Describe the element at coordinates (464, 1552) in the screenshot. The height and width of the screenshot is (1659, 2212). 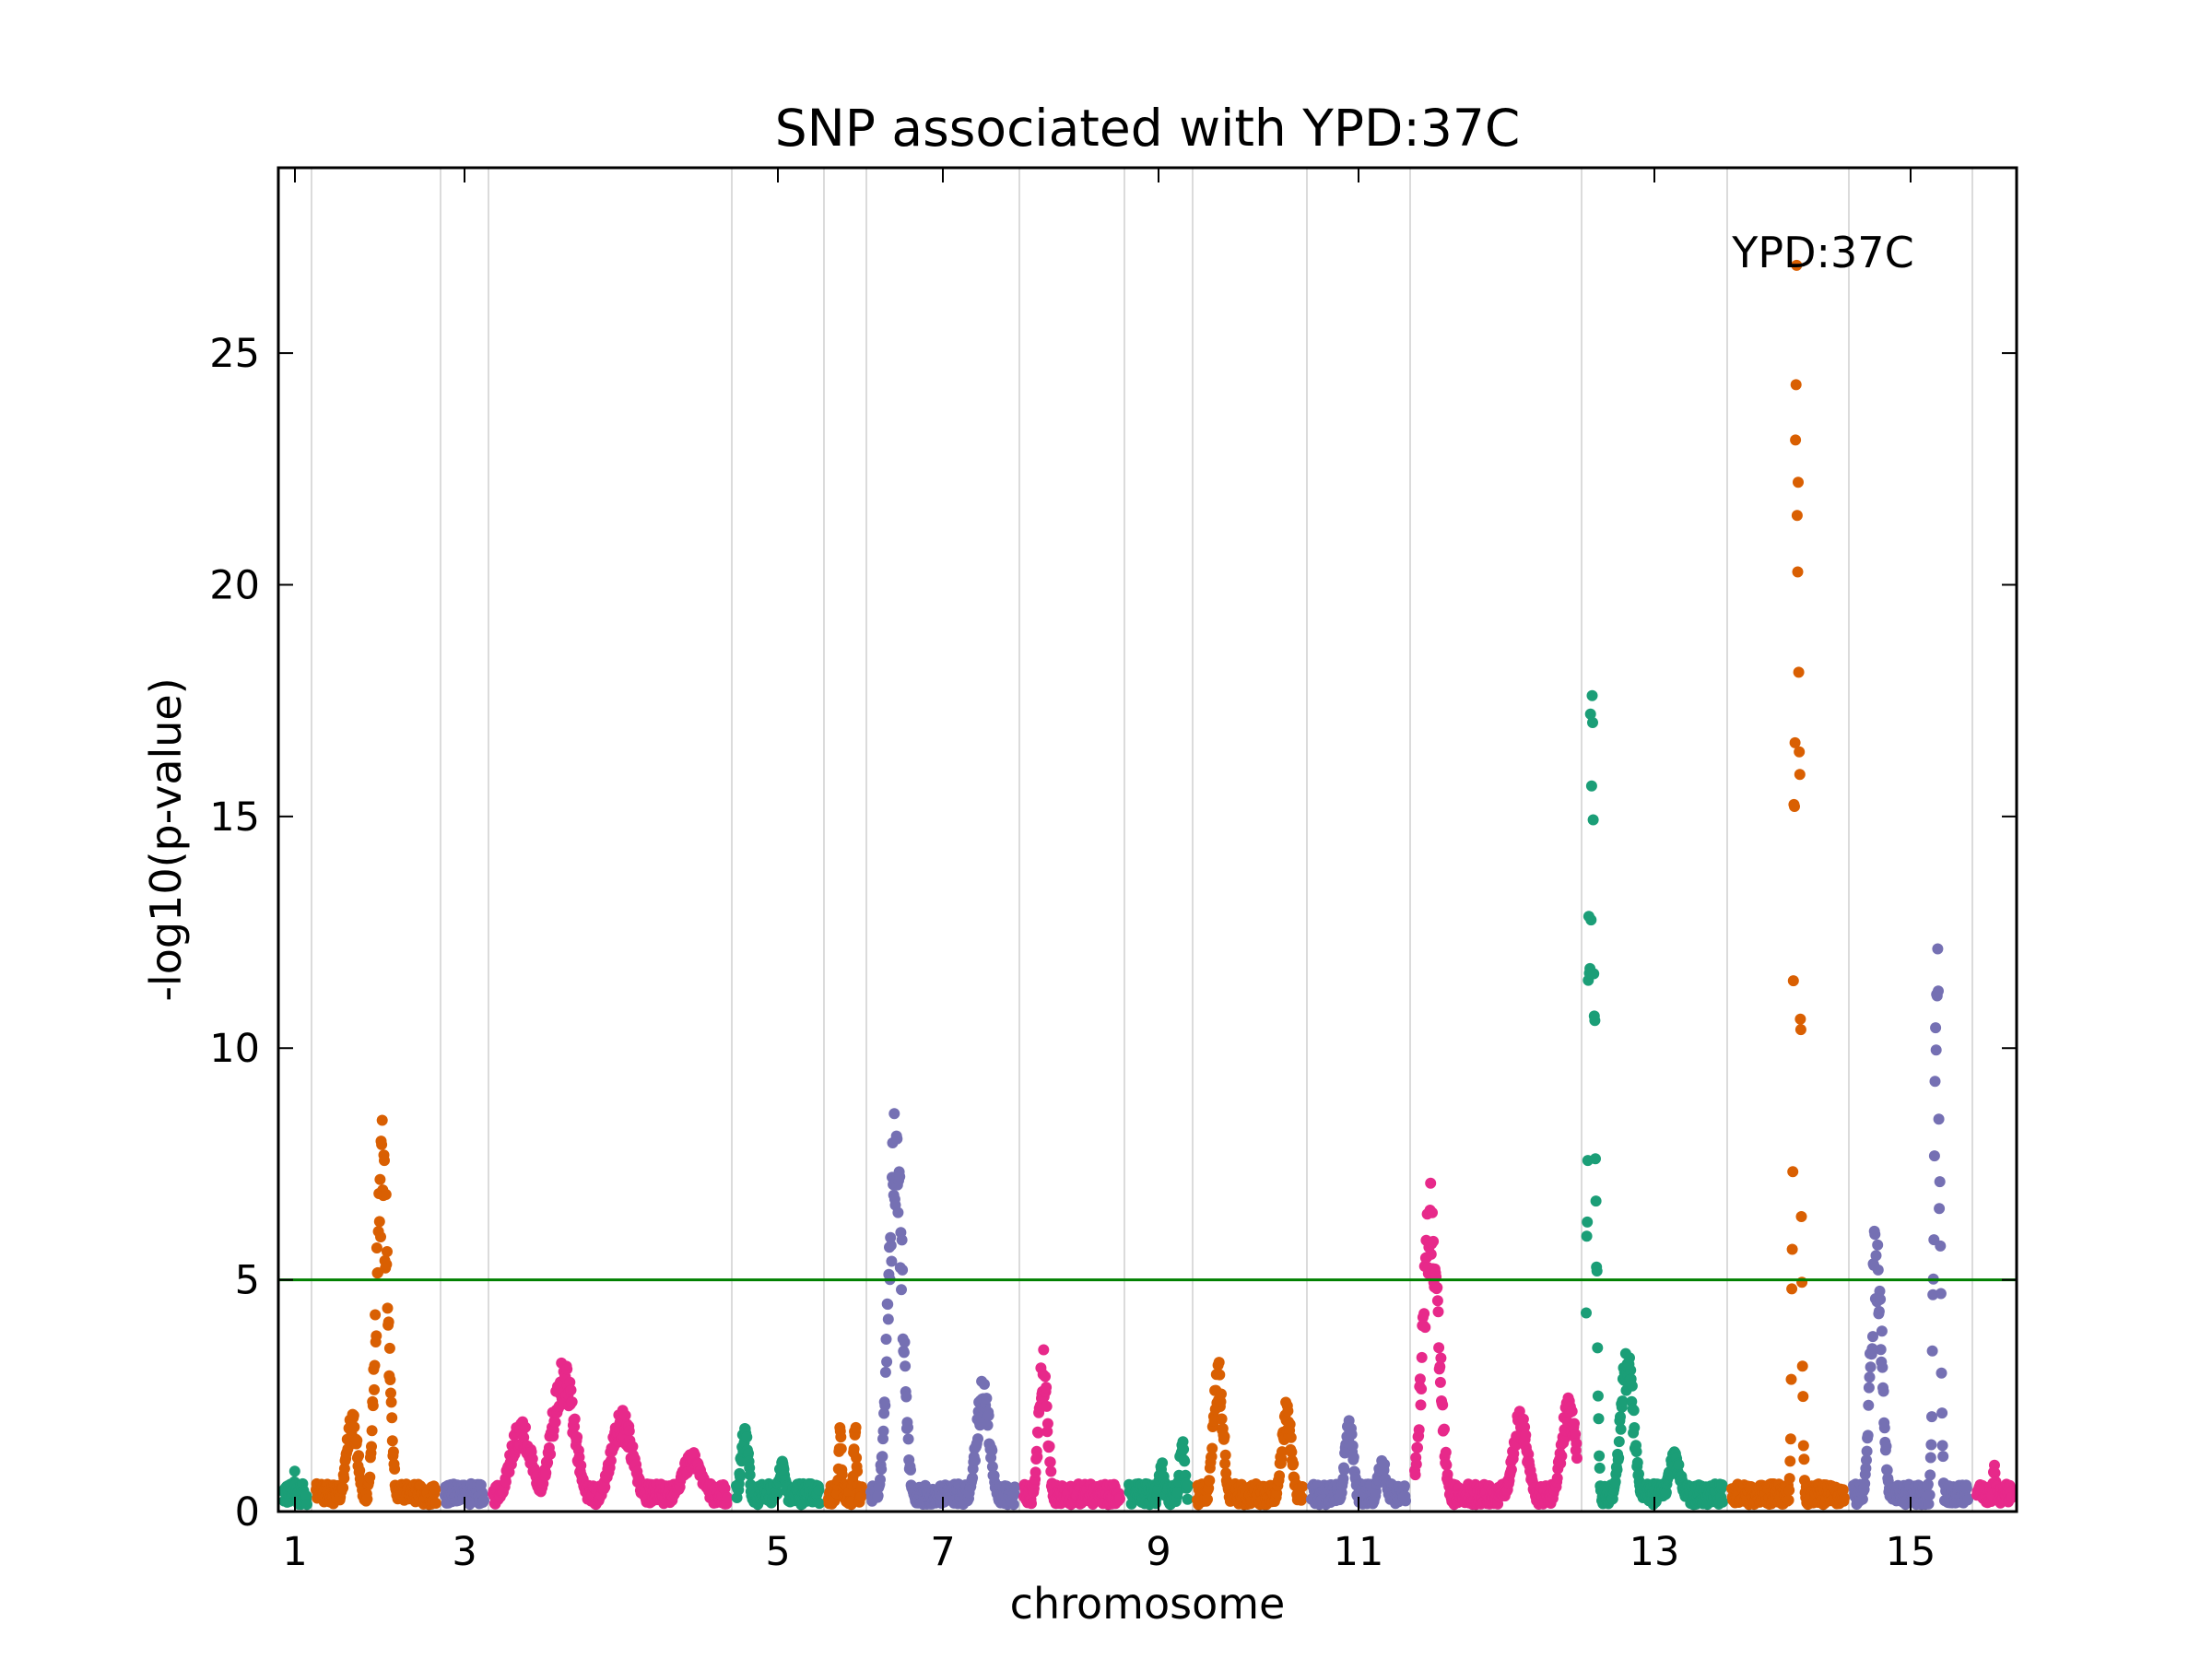
I see `x-tick-label: 3` at that location.